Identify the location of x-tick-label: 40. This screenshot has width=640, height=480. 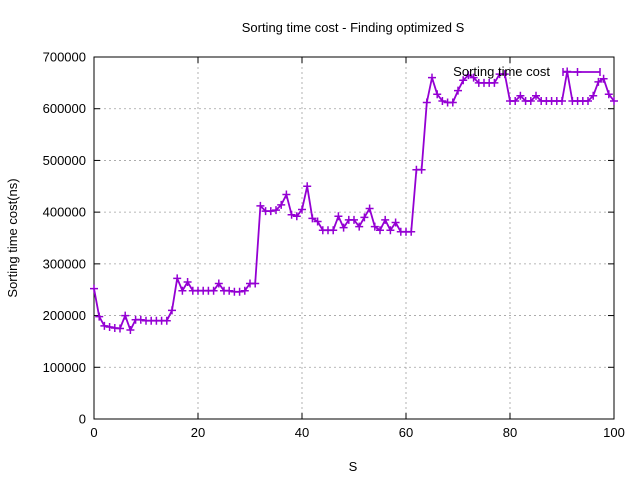
(302, 432).